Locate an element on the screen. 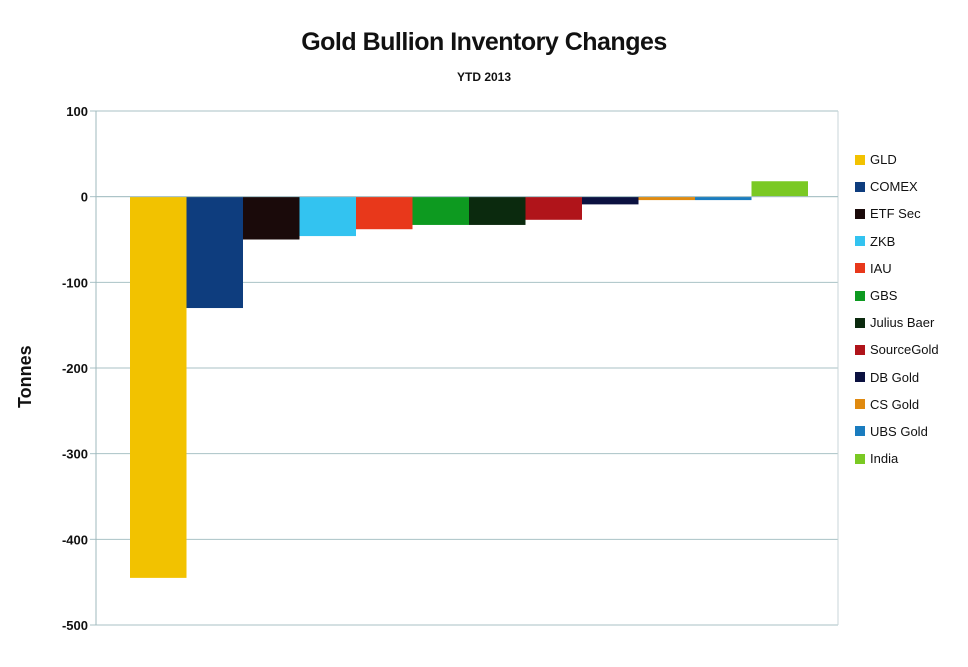  y-tick-label: 0 is located at coordinates (84, 197).